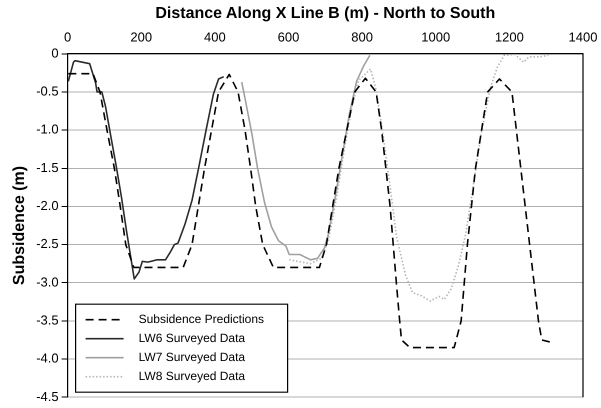 Image resolution: width=601 pixels, height=408 pixels. What do you see at coordinates (47, 320) in the screenshot?
I see `y-tick-label: -3.5` at bounding box center [47, 320].